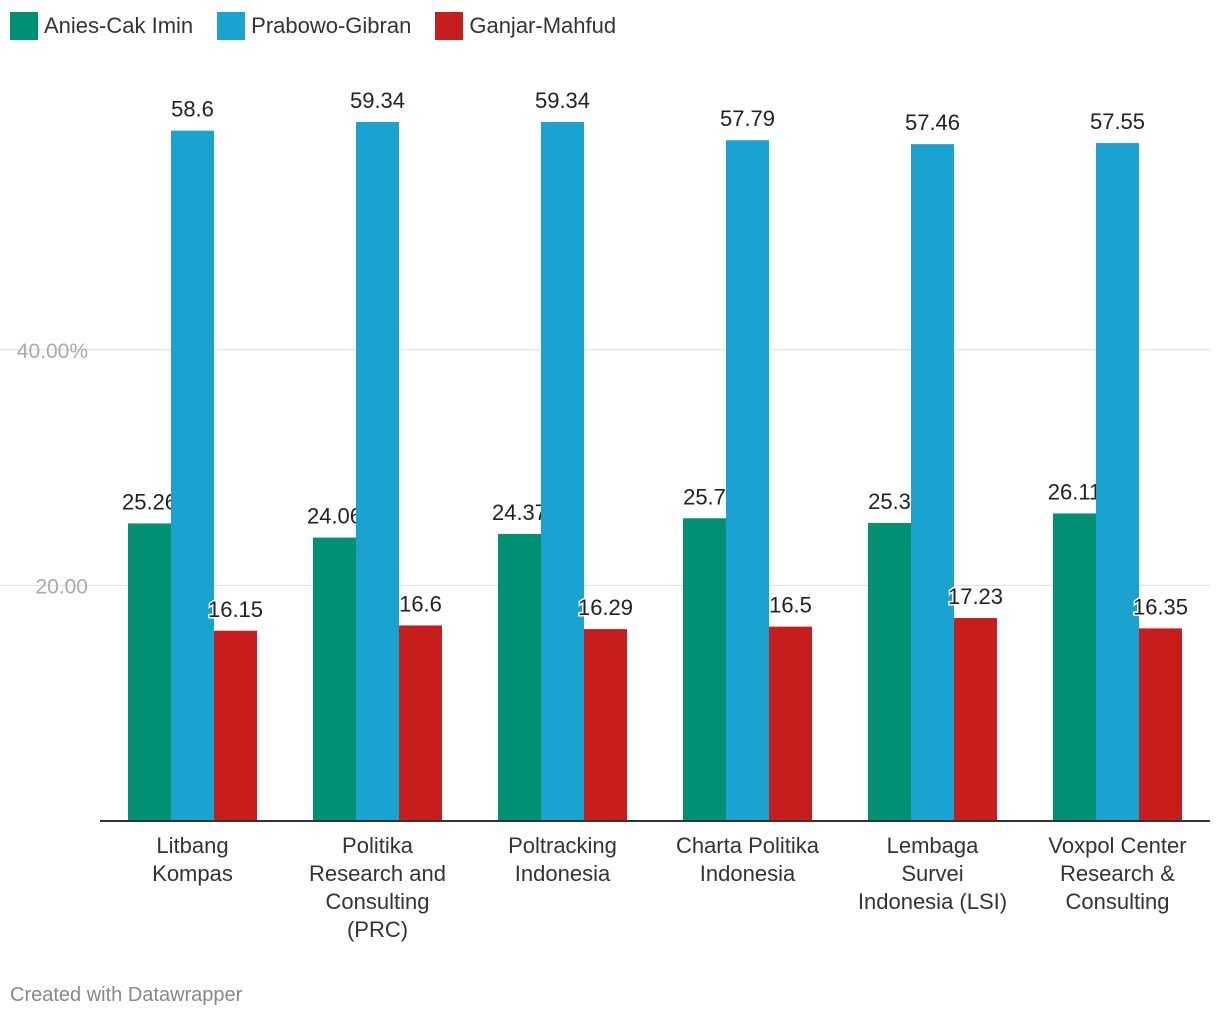  I want to click on data-label: 16.5, so click(790, 605).